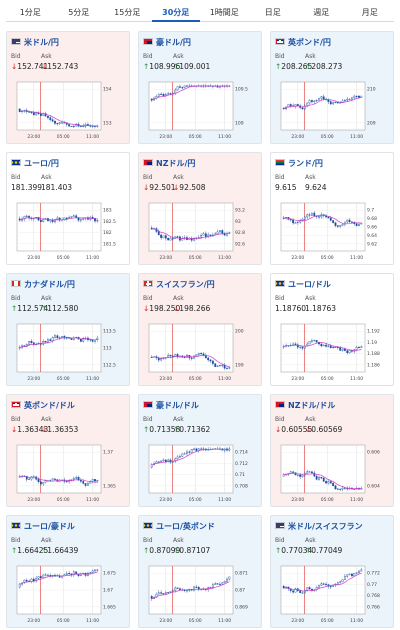  I want to click on price-chart: 23:00 05:00 11:00 1.37 1.365, so click(69, 472).